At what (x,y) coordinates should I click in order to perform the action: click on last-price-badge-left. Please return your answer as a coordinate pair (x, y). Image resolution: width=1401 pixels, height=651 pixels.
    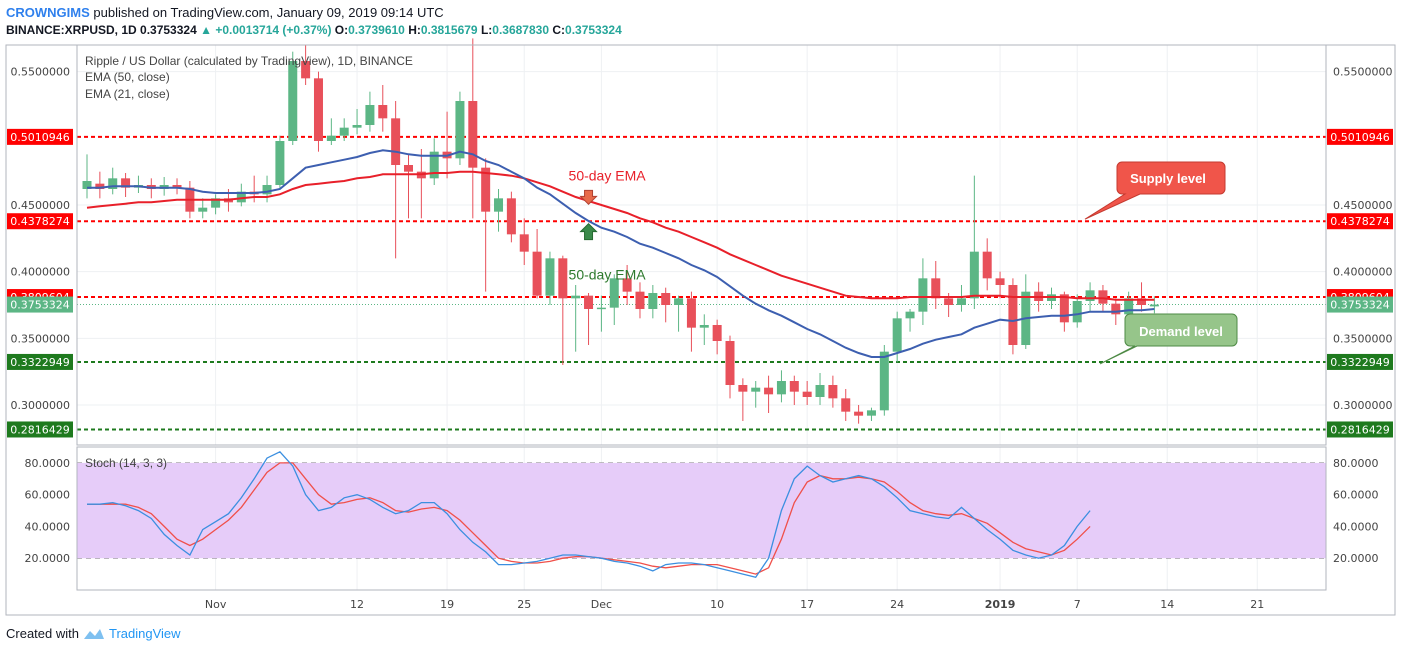
    Looking at the image, I should click on (40, 304).